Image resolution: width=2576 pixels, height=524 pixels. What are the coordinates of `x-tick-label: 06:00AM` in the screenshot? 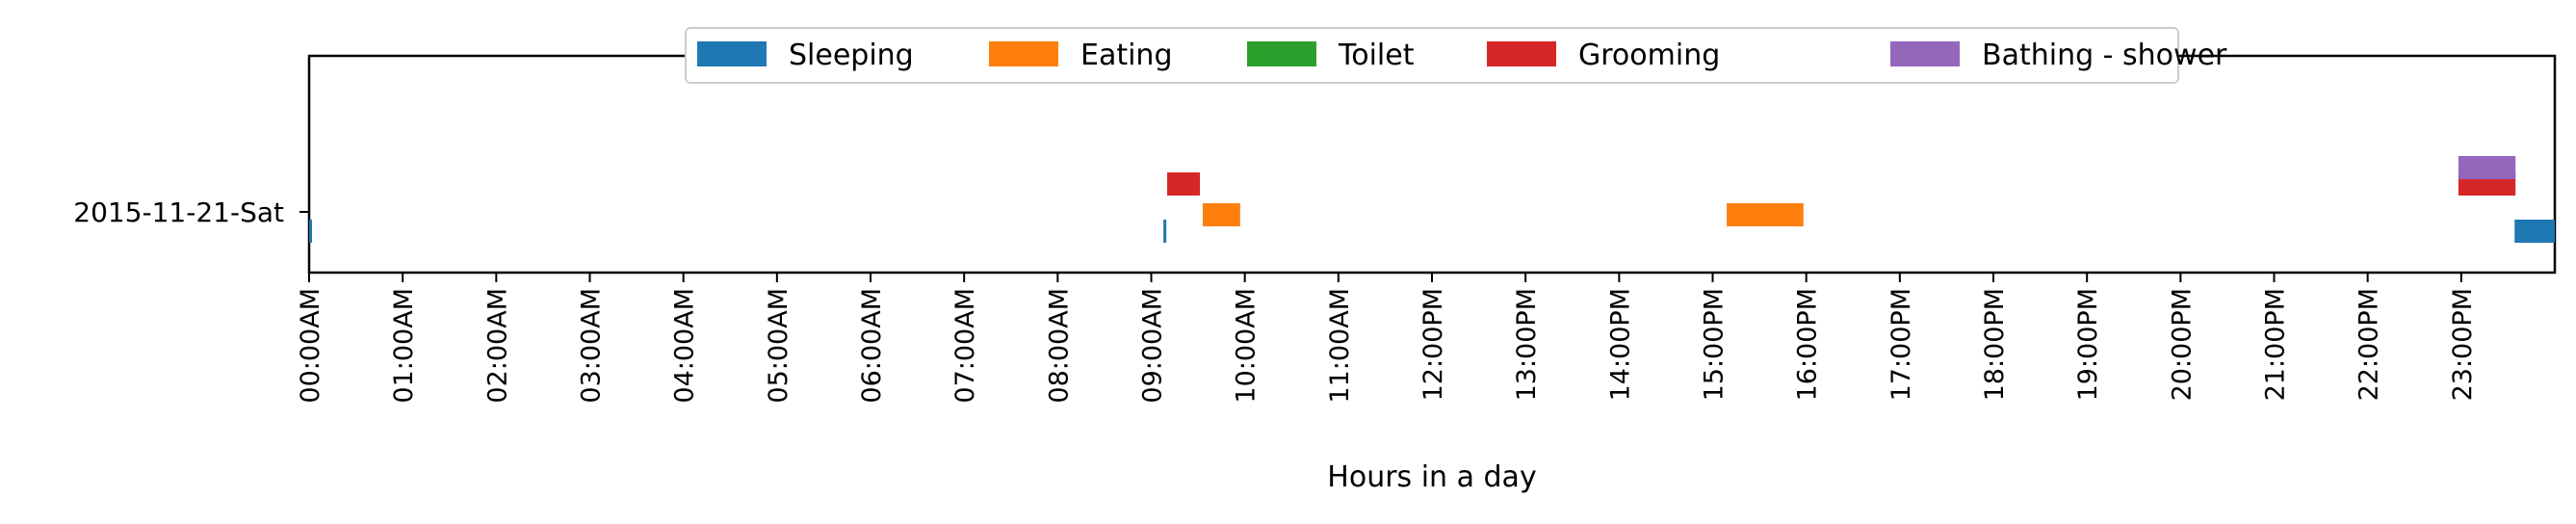 It's located at (872, 346).